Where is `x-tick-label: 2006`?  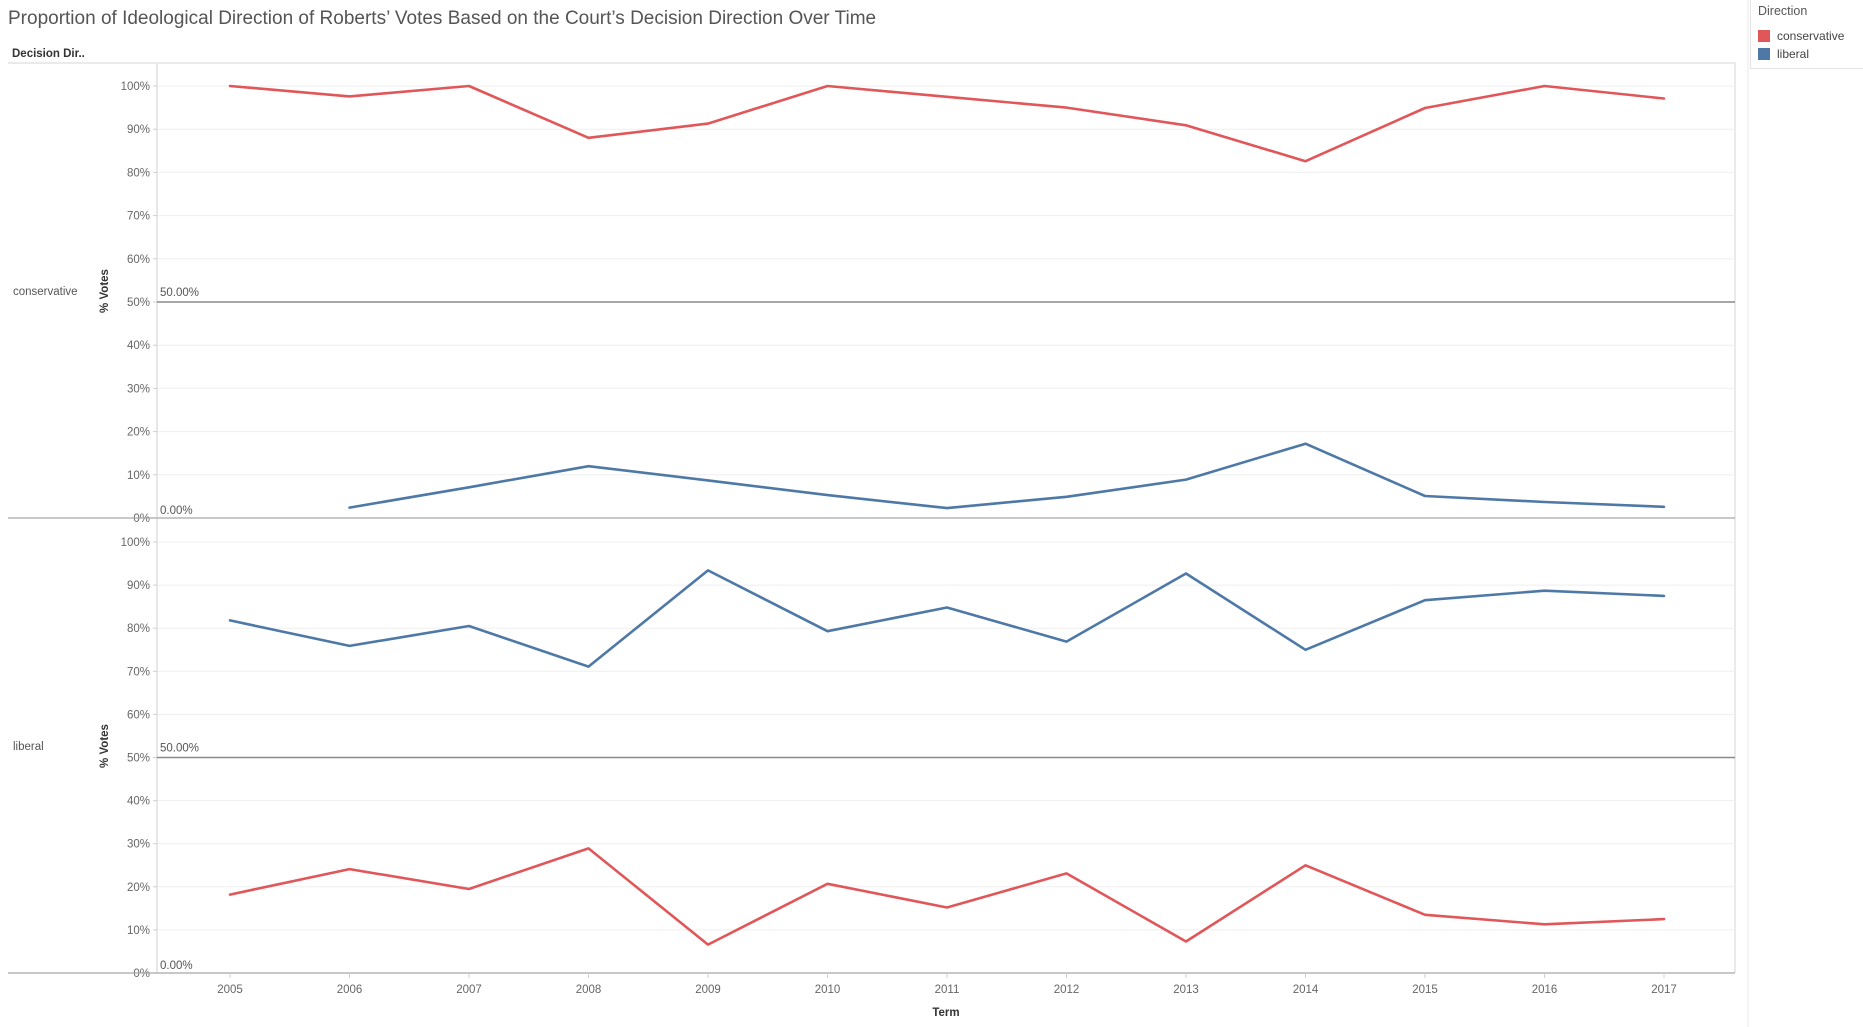
x-tick-label: 2006 is located at coordinates (350, 990).